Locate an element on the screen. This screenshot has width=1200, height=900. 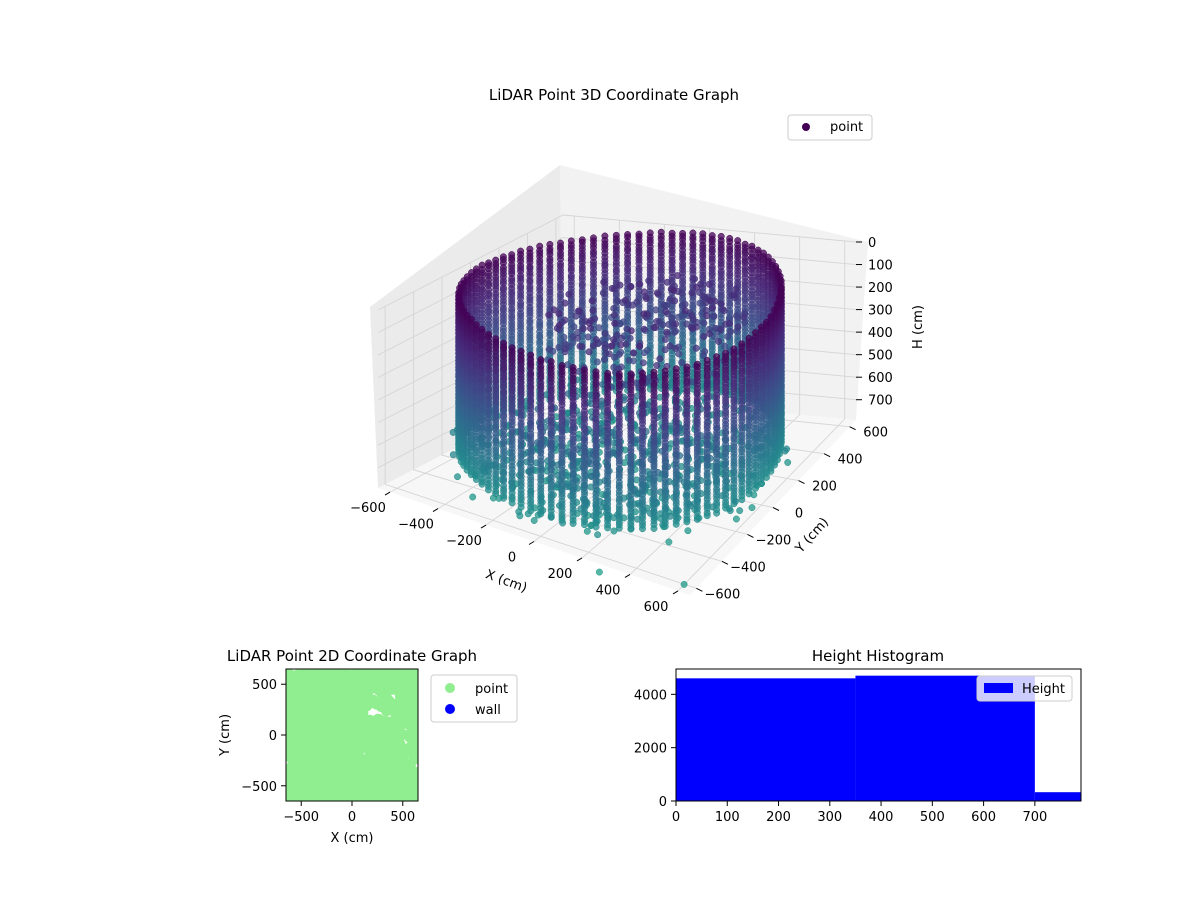
chart-3d-title: LiDAR Point 3D Coordinate Graph is located at coordinates (614, 95).